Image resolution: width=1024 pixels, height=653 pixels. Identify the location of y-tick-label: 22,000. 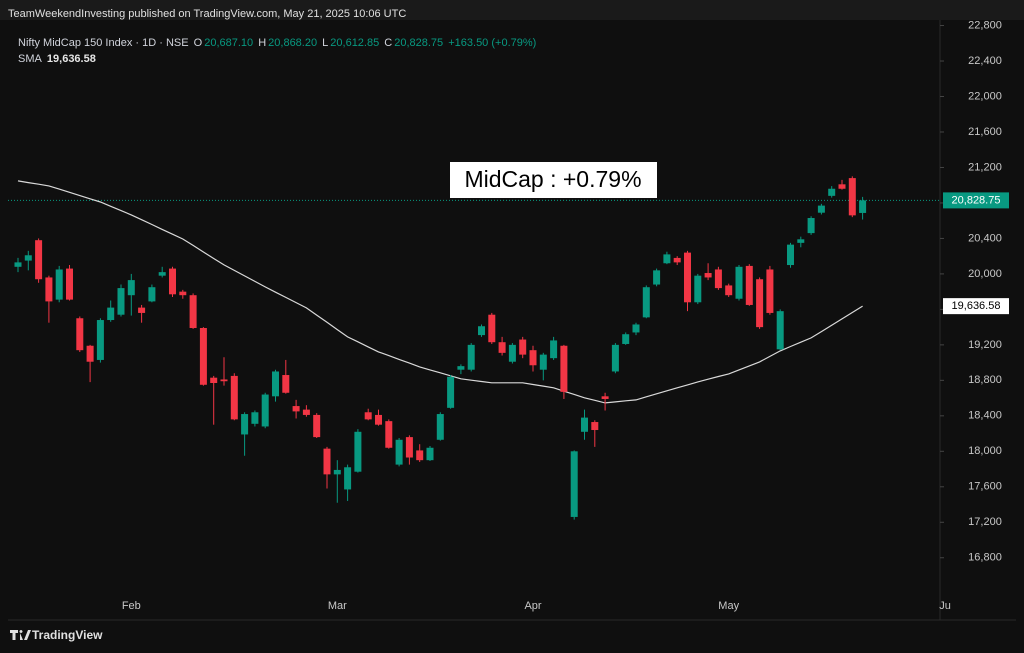
(985, 96).